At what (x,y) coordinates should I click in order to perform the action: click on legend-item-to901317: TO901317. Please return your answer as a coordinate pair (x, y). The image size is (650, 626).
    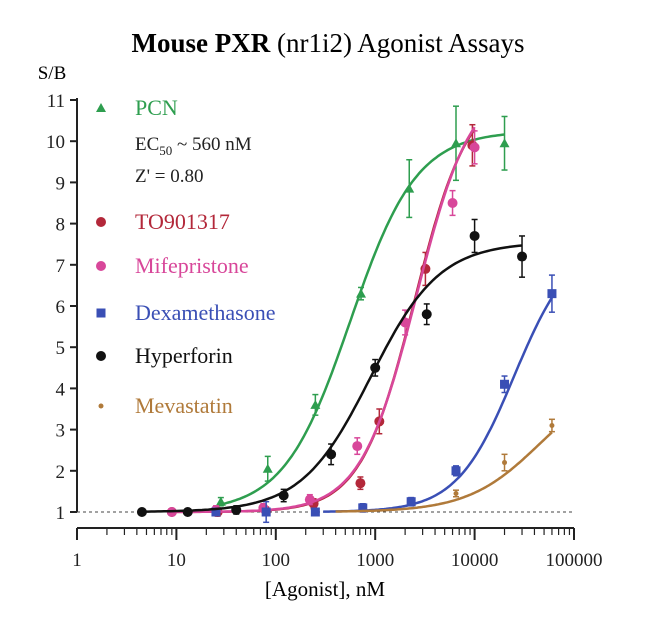
    Looking at the image, I should click on (163, 221).